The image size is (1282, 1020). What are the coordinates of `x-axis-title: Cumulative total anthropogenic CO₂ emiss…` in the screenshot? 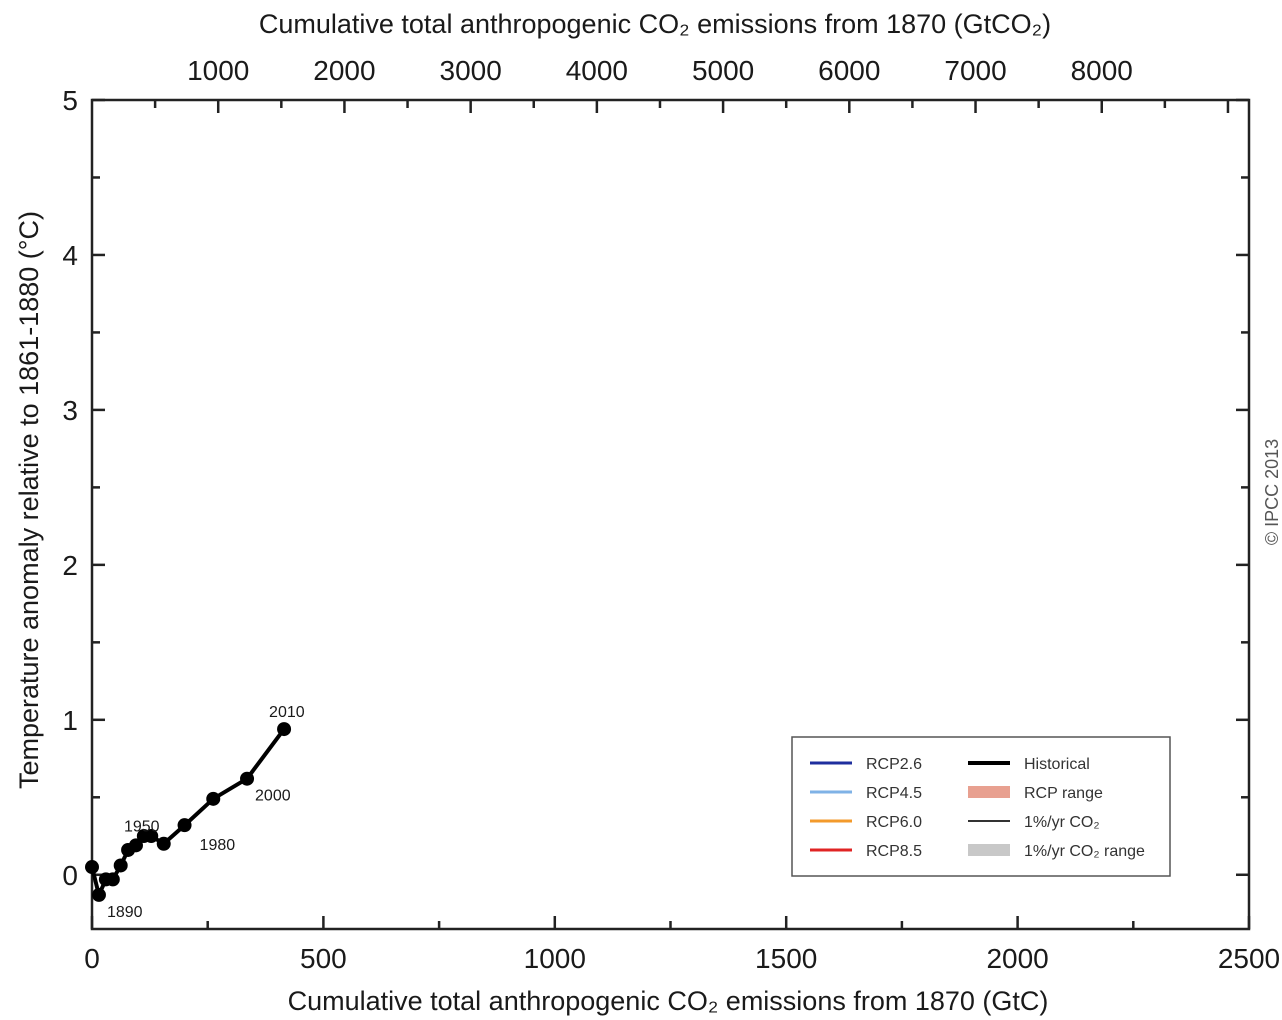 It's located at (668, 1001).